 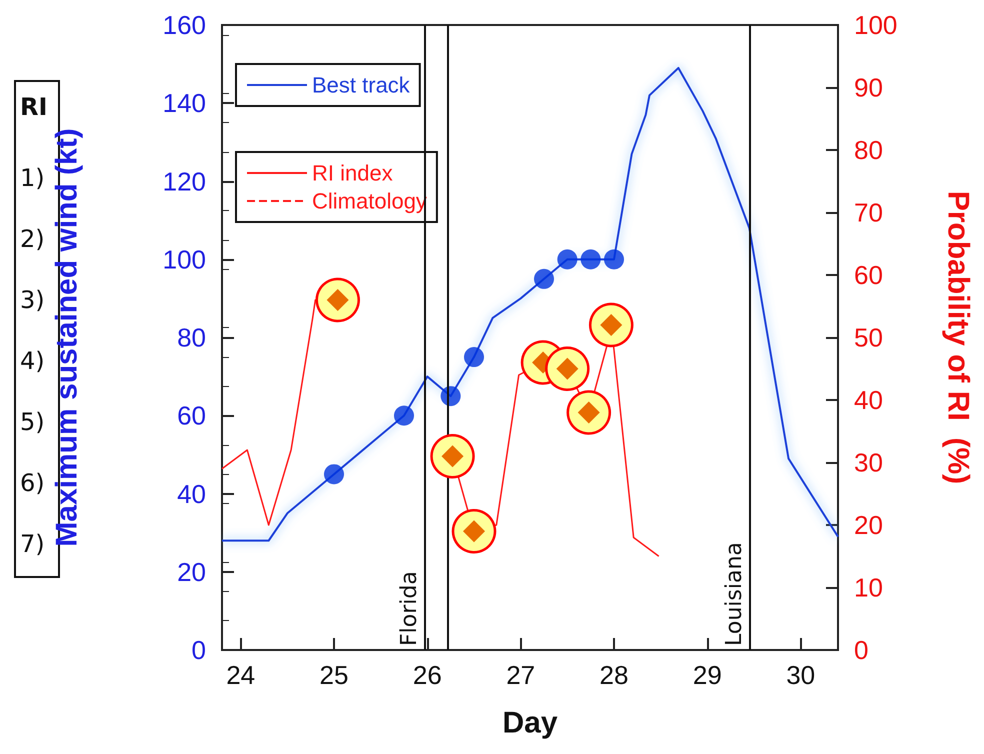 What do you see at coordinates (32, 422) in the screenshot?
I see `text: 5)` at bounding box center [32, 422].